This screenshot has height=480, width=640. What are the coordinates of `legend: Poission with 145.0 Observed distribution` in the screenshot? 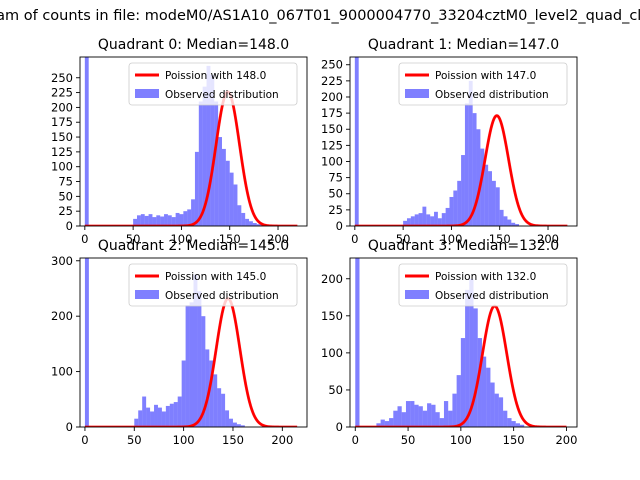 It's located at (213, 285).